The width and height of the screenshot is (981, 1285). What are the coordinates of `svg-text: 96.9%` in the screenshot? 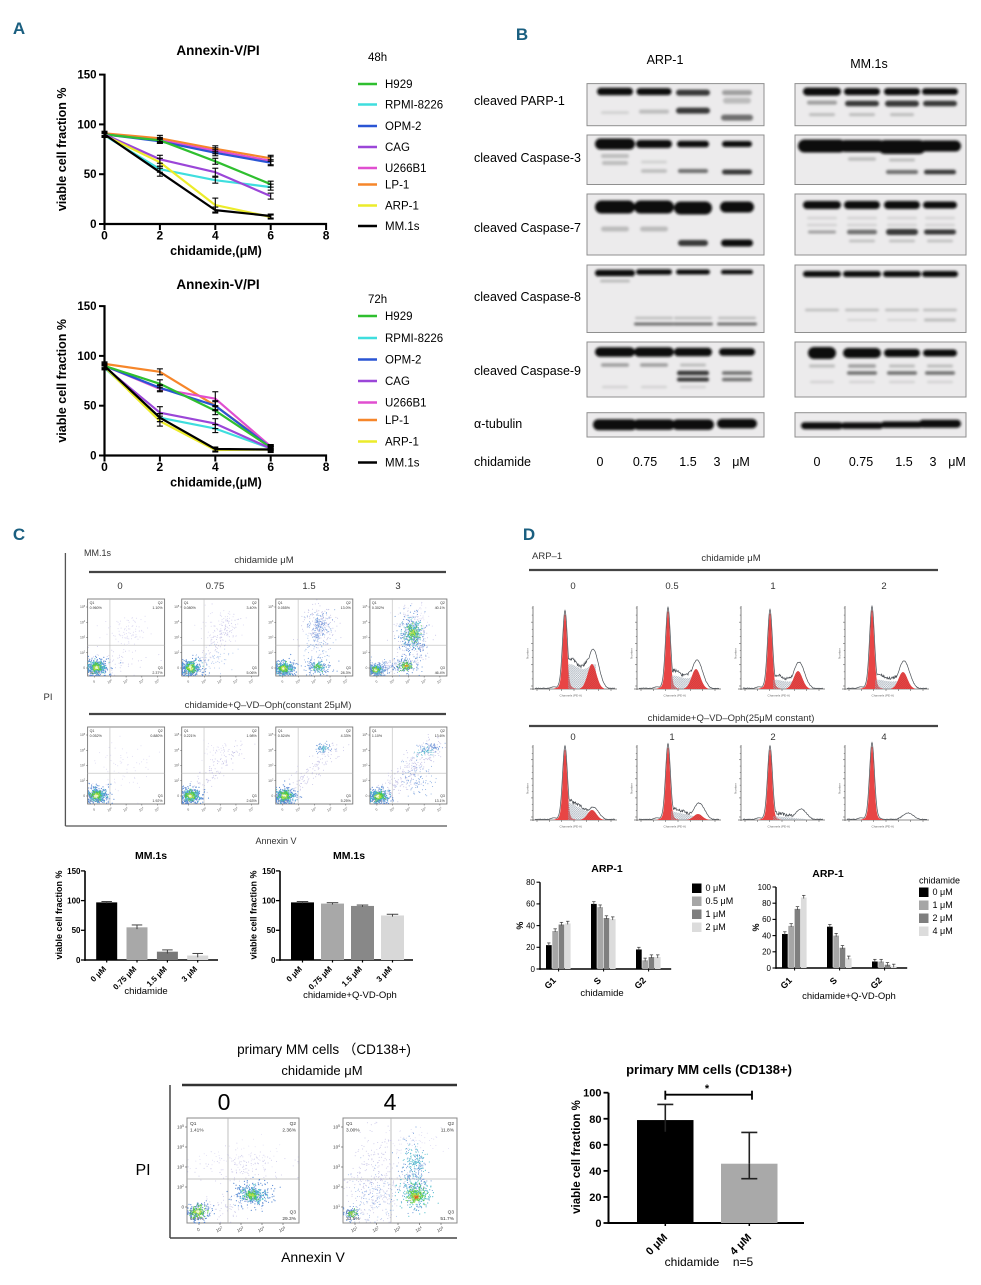 It's located at (95, 673).